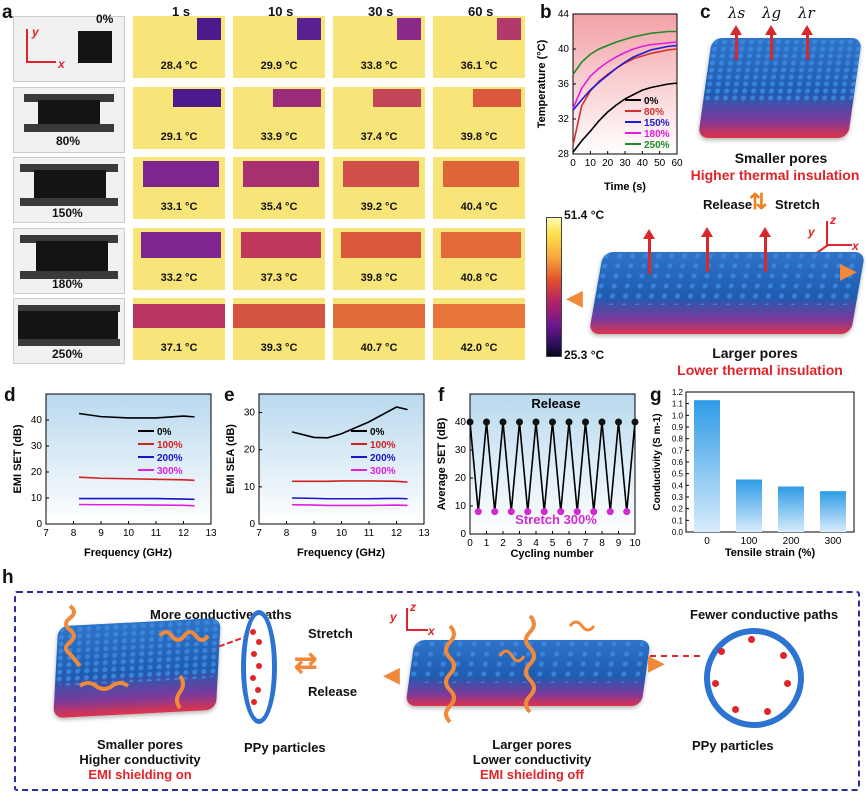 The image size is (866, 795). Describe the element at coordinates (678, 532) in the screenshot. I see `y-tick-label: 0.0` at that location.